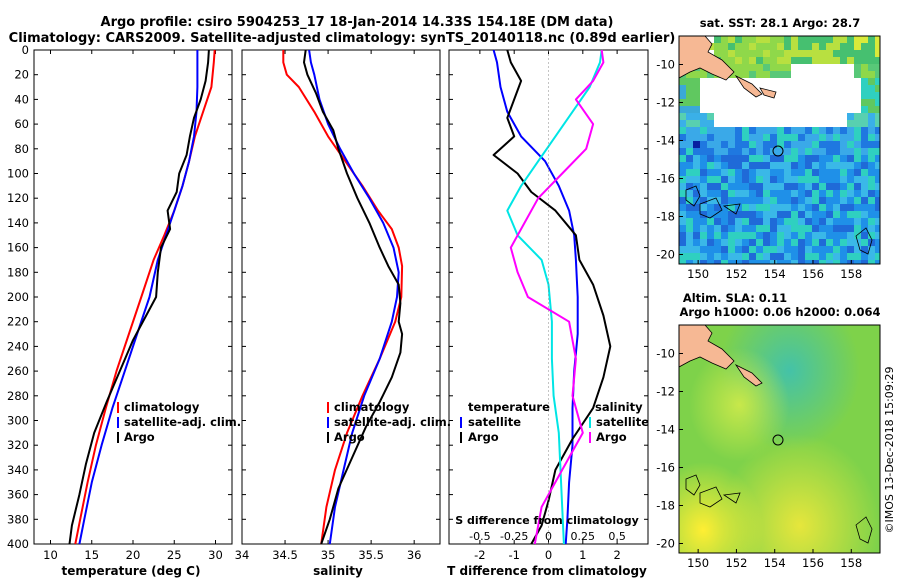 This screenshot has height=580, width=900. I want to click on depth-tick-label: 280, so click(18, 396).